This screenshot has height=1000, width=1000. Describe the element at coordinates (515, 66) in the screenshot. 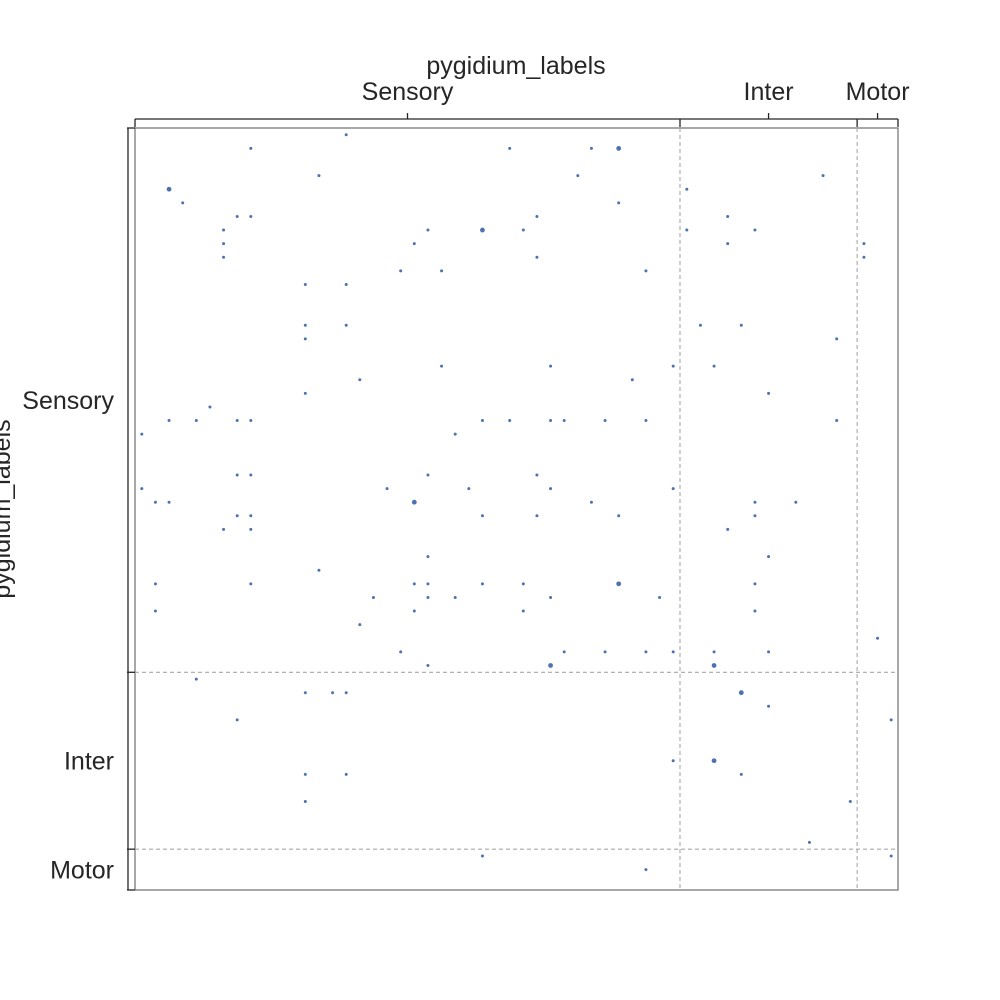

I see `x-axis-label: pygidium_labels` at that location.